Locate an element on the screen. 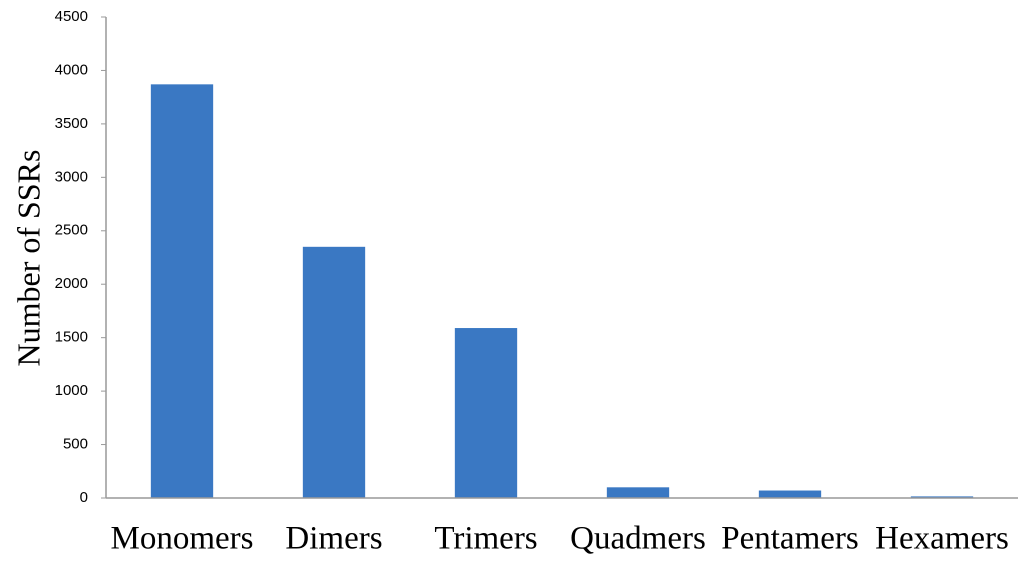 This screenshot has width=1024, height=564. y-tick-label: 1000 is located at coordinates (71, 390).